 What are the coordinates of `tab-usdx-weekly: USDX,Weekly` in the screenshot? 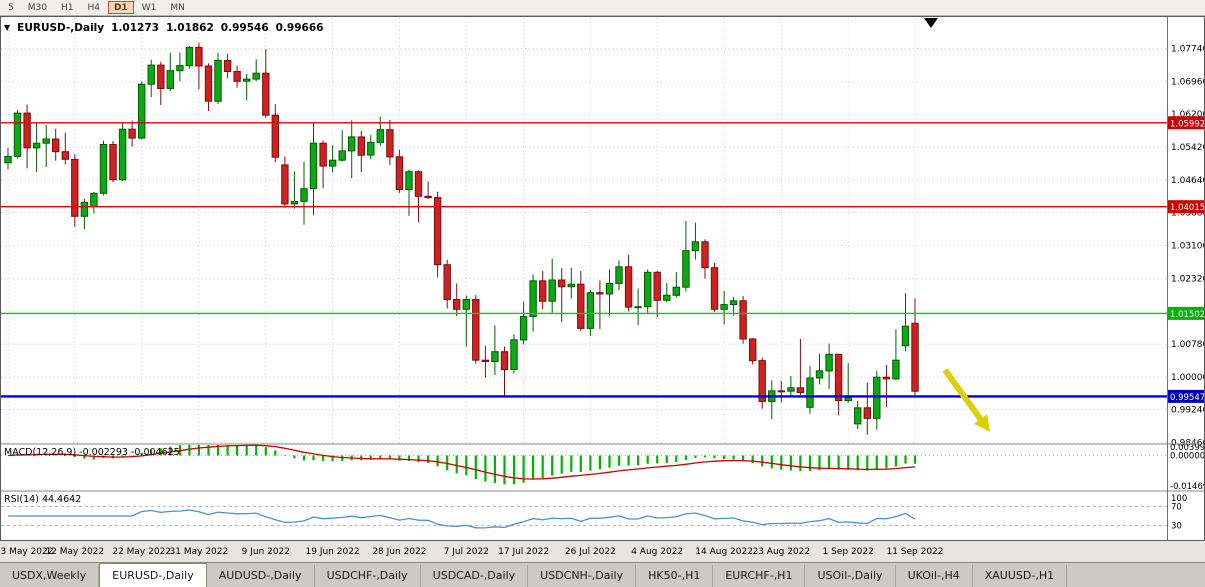 It's located at (50, 576).